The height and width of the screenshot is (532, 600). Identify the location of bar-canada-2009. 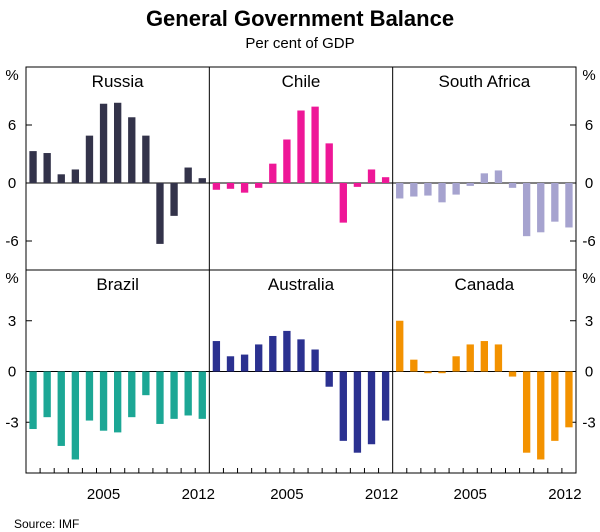
(526, 412).